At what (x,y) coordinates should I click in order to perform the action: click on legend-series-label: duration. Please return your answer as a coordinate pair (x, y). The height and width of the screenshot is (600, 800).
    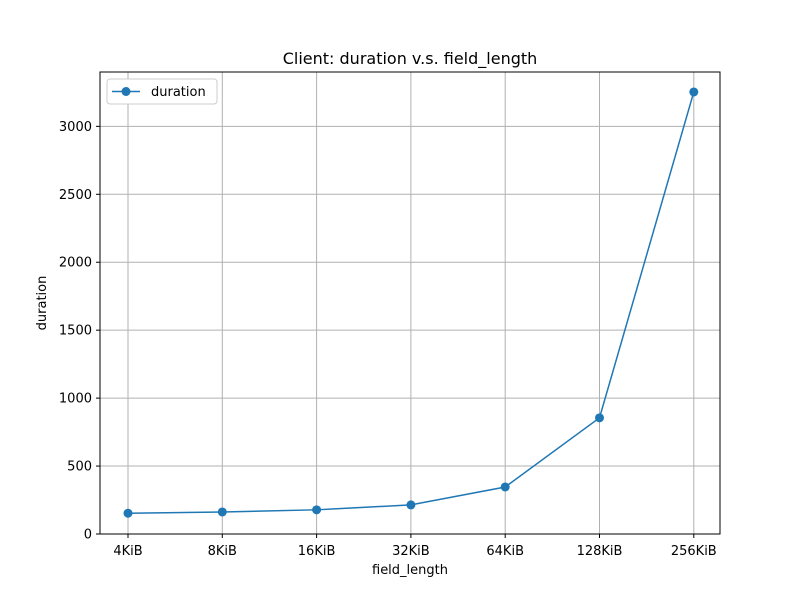
    Looking at the image, I should click on (178, 92).